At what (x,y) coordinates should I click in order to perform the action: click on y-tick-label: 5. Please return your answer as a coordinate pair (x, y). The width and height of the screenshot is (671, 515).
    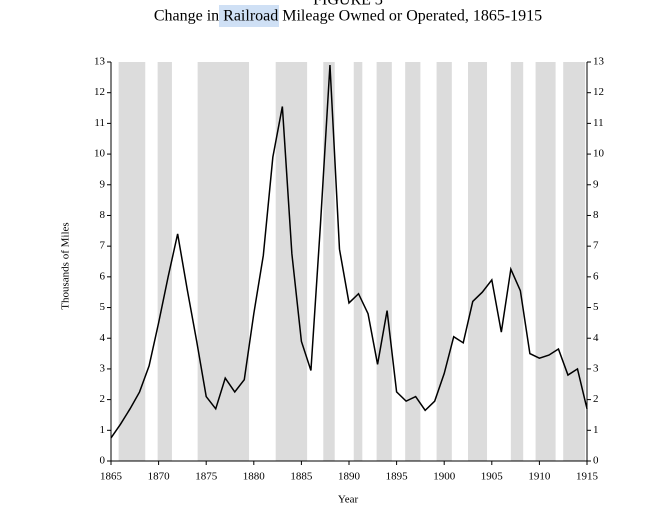
    Looking at the image, I should click on (103, 307).